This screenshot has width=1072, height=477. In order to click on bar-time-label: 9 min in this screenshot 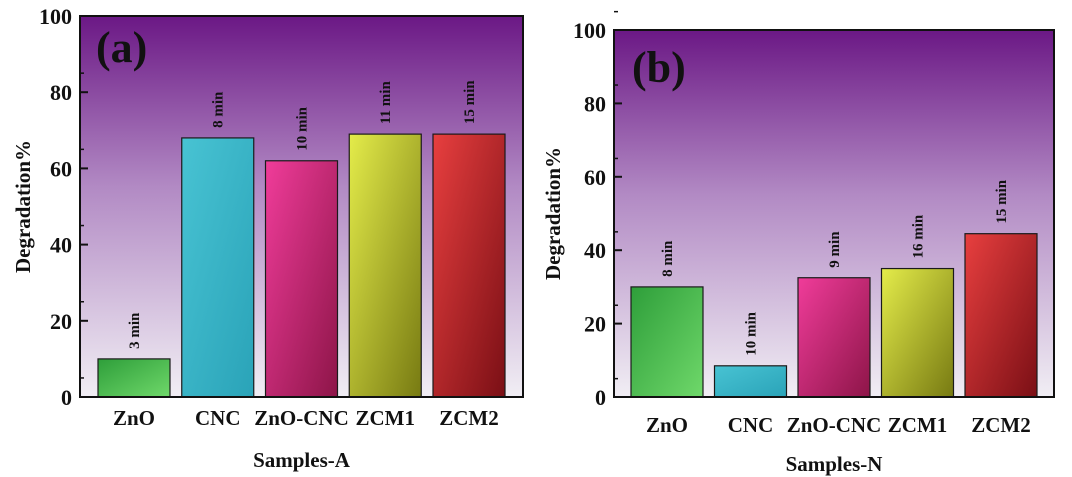, I will do `click(835, 249)`.